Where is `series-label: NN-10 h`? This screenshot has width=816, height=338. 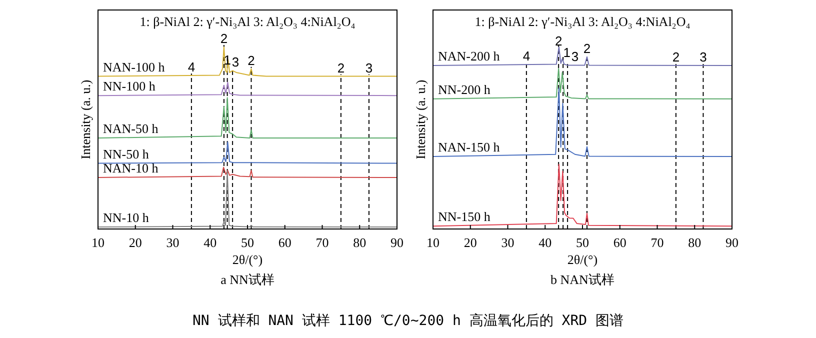 series-label: NN-10 h is located at coordinates (126, 217).